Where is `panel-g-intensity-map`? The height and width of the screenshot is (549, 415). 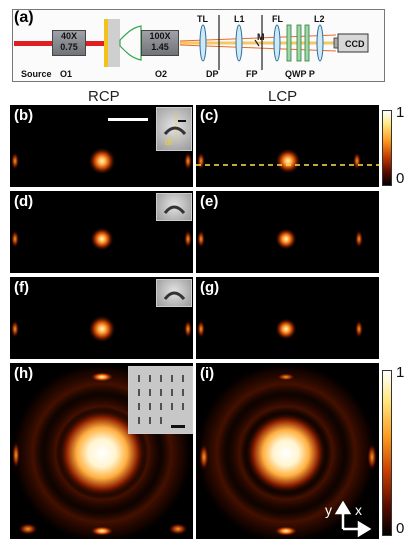 panel-g-intensity-map is located at coordinates (280, 329).